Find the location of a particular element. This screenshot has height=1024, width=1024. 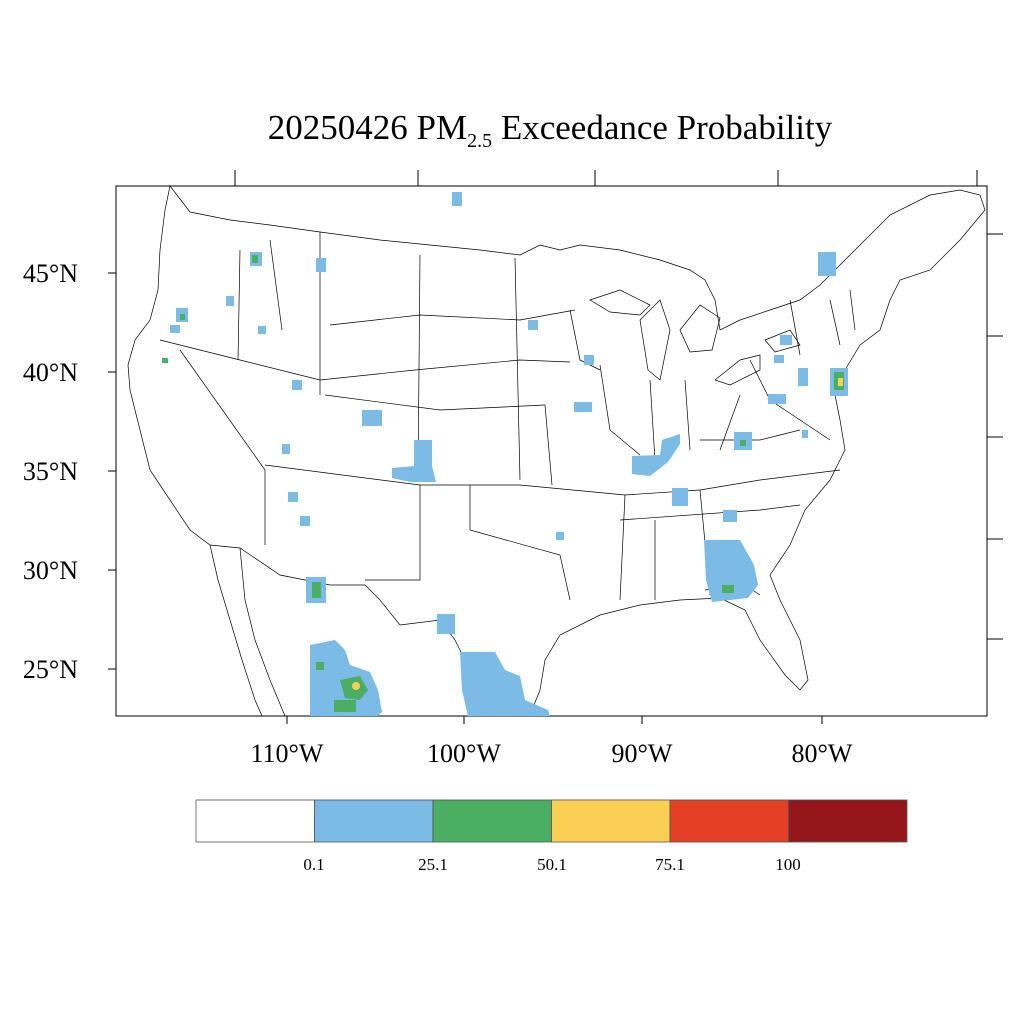

colorbar-label-0.1: 0.1 is located at coordinates (313, 864).